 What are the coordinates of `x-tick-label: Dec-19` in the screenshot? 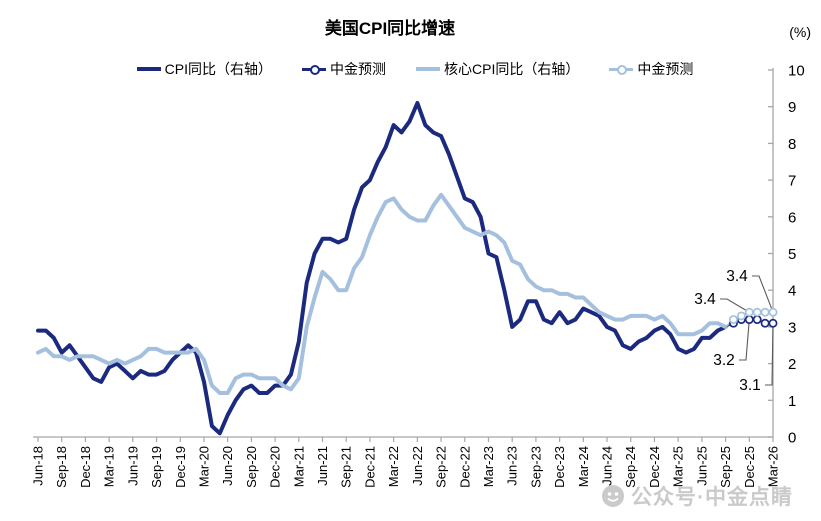 It's located at (180, 467).